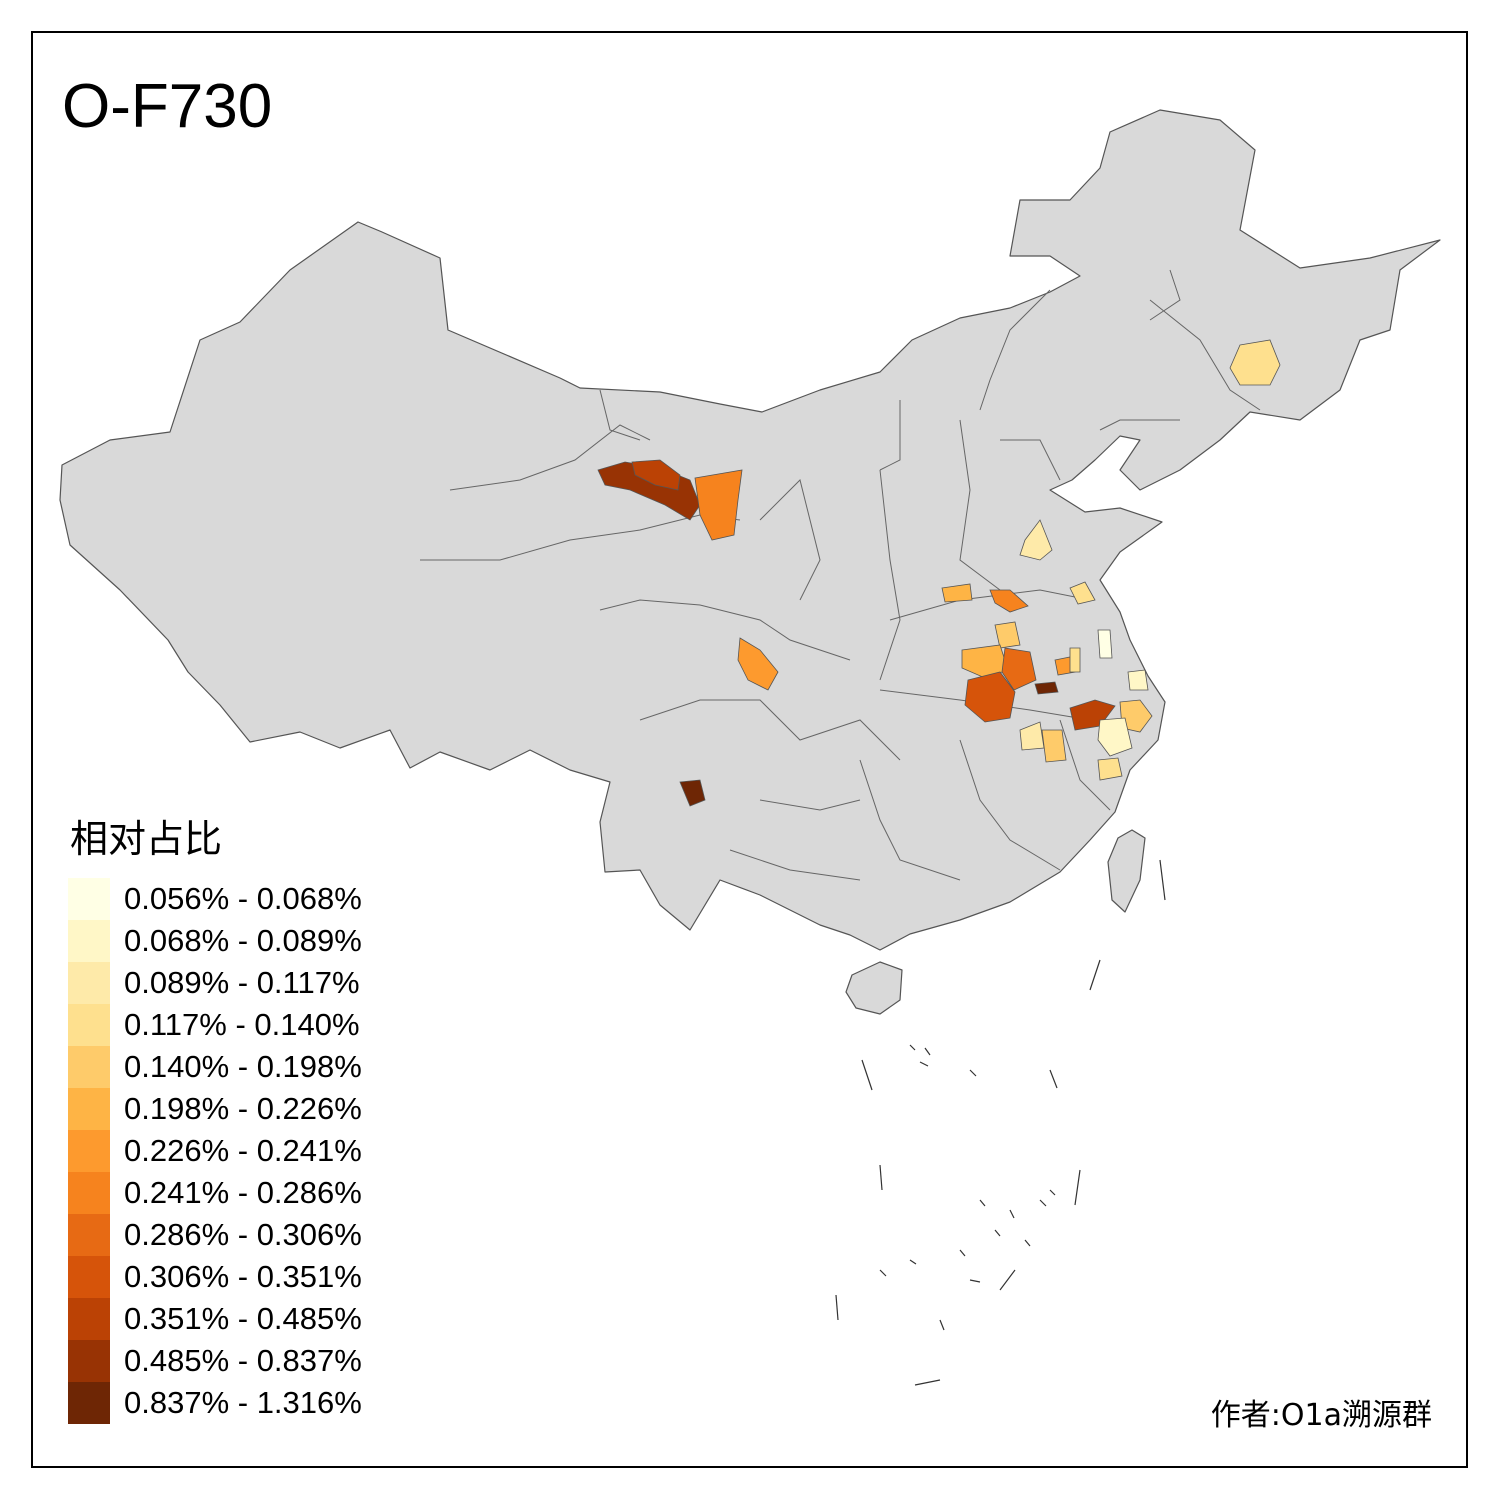  What do you see at coordinates (957, 593) in the screenshot?
I see `region-shanxi` at bounding box center [957, 593].